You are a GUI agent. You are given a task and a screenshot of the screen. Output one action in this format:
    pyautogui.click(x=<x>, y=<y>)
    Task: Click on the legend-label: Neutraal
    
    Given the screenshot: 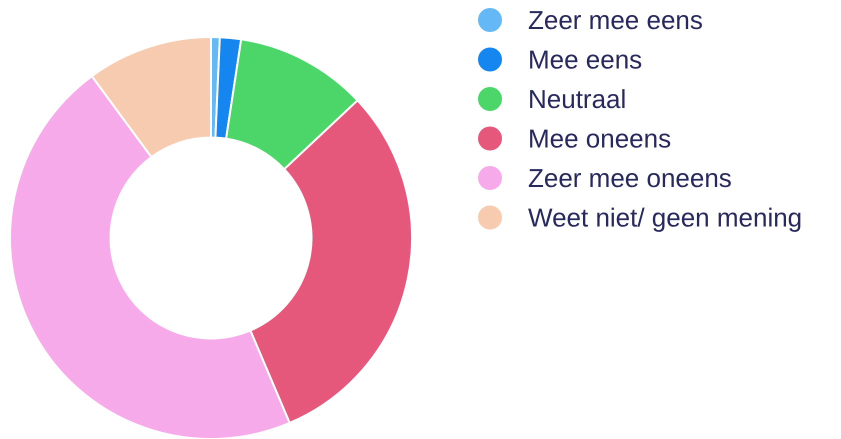 What is the action you would take?
    pyautogui.click(x=577, y=99)
    